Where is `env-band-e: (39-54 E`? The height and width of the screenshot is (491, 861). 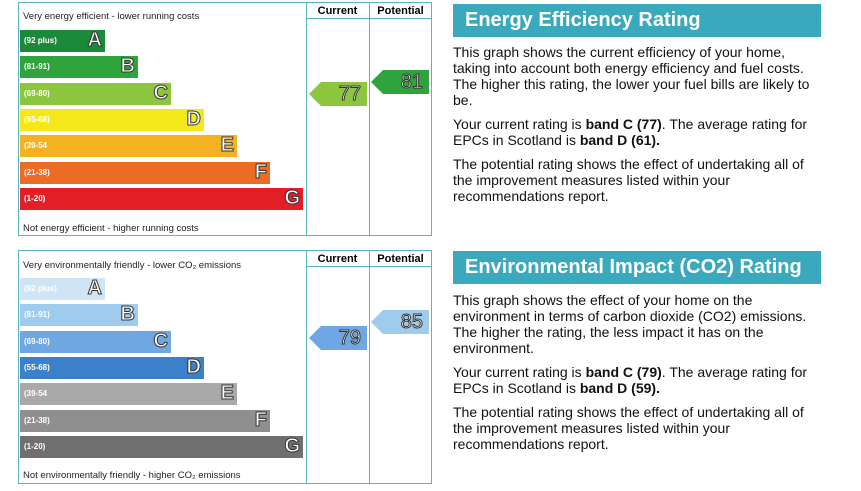 env-band-e: (39-54 E is located at coordinates (128, 394).